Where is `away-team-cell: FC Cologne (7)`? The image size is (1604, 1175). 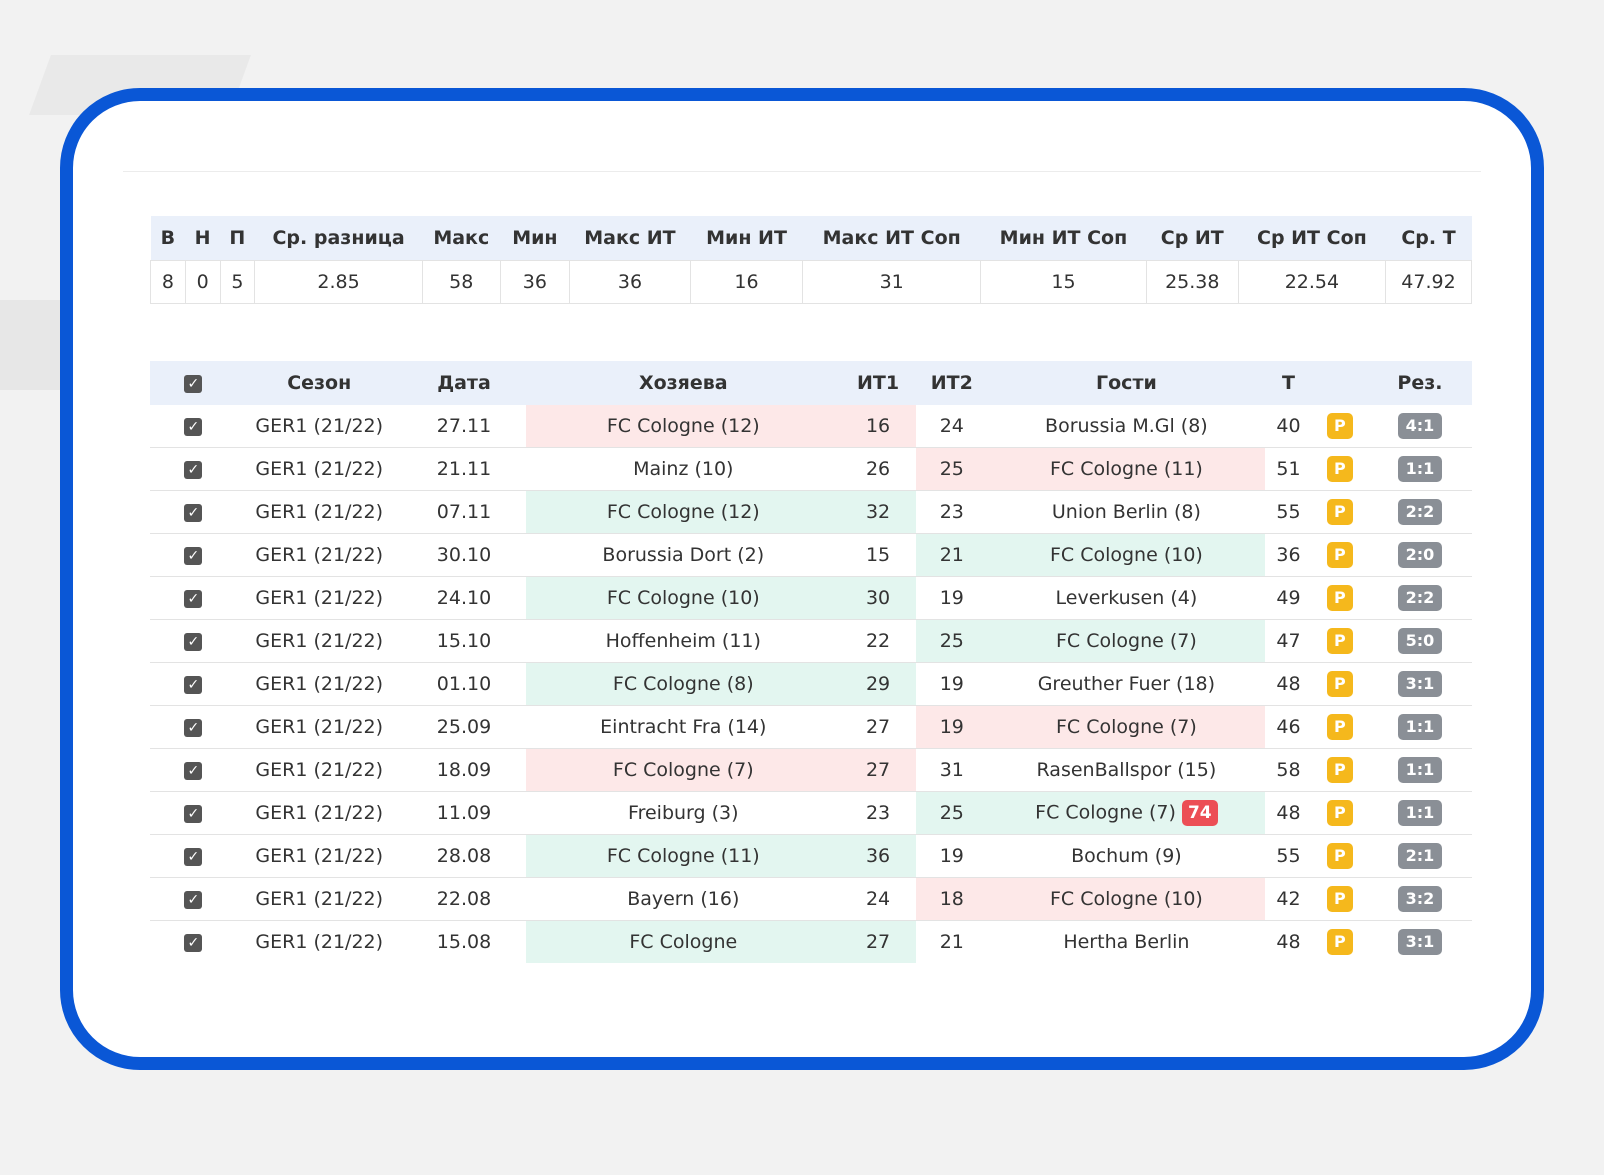
away-team-cell: FC Cologne (7) is located at coordinates (1126, 727).